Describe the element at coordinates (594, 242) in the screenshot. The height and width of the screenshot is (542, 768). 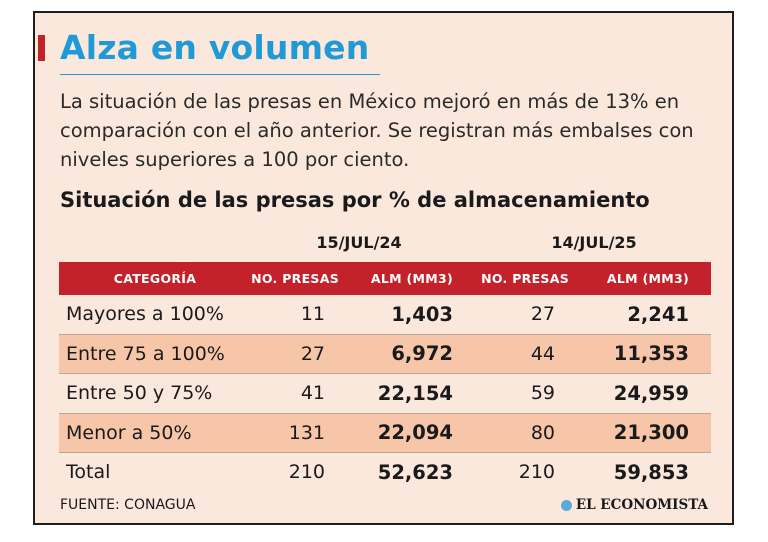
I see `period-label-2025: 14/JUL/25` at that location.